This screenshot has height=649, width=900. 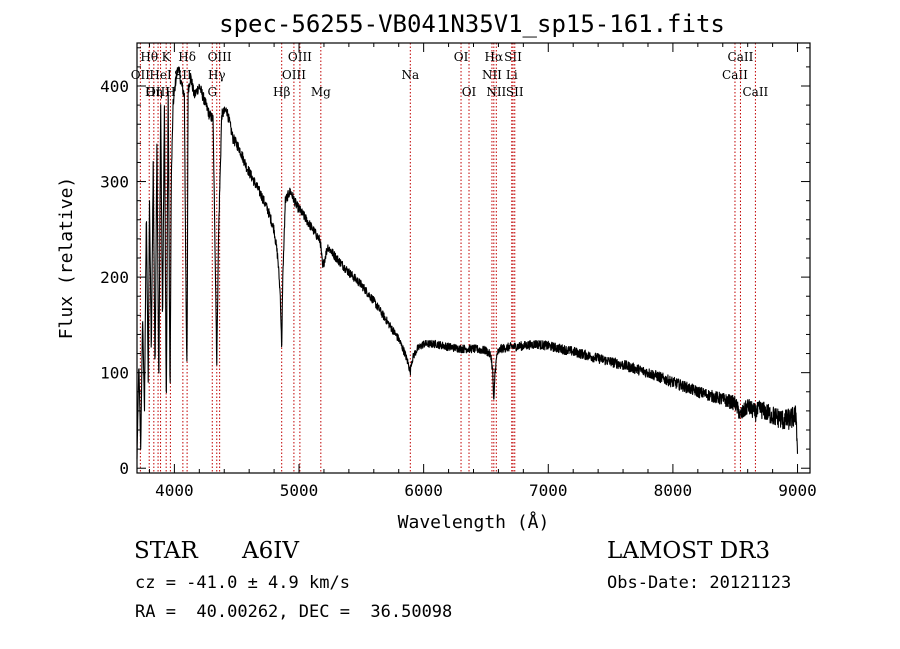 I want to click on line-marker-label: G, so click(x=212, y=92).